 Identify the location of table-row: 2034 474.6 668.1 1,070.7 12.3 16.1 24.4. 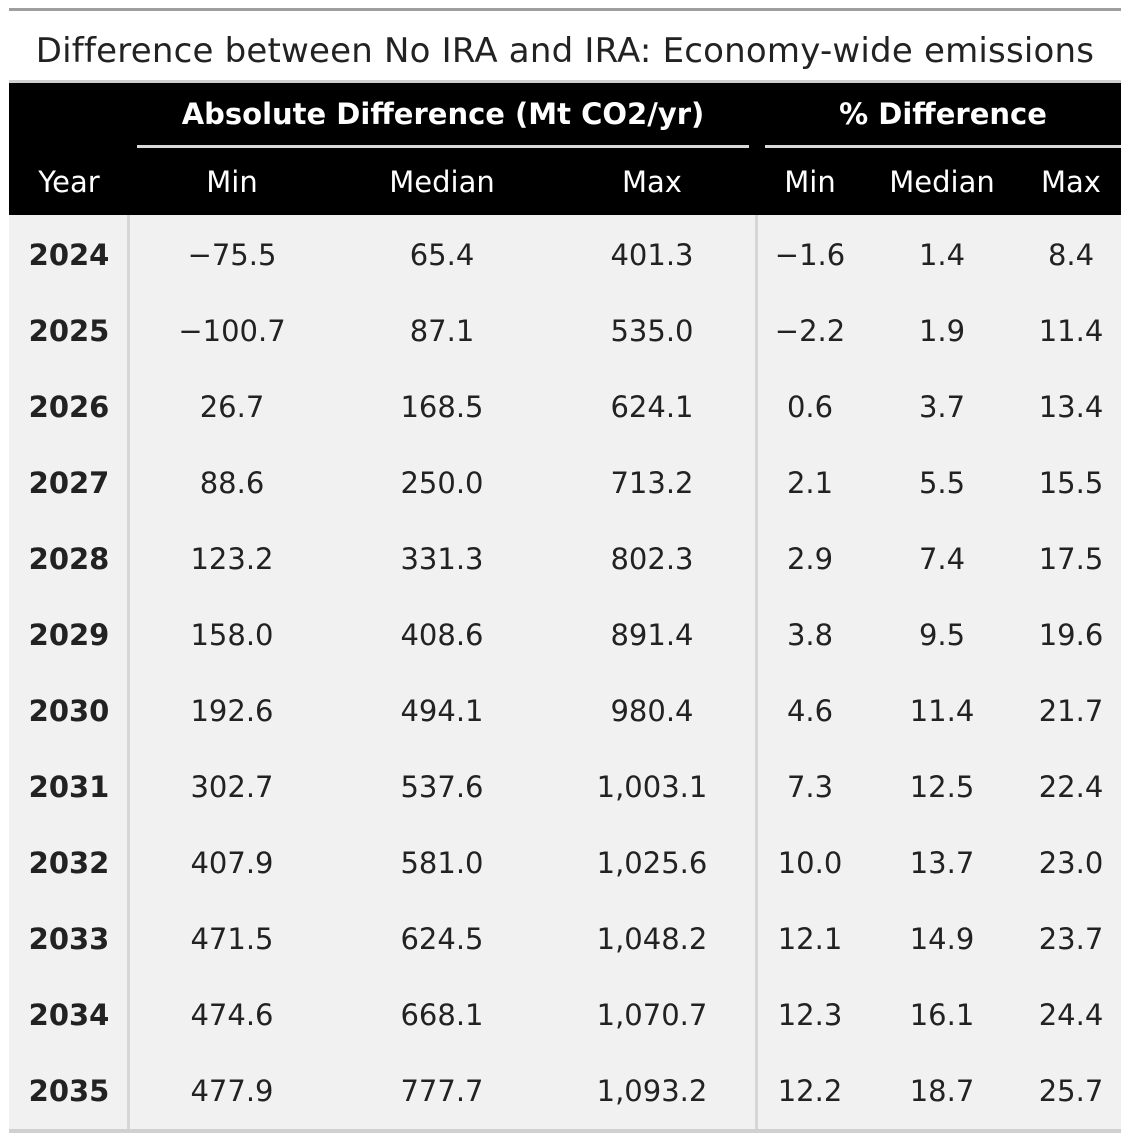
(565, 1015).